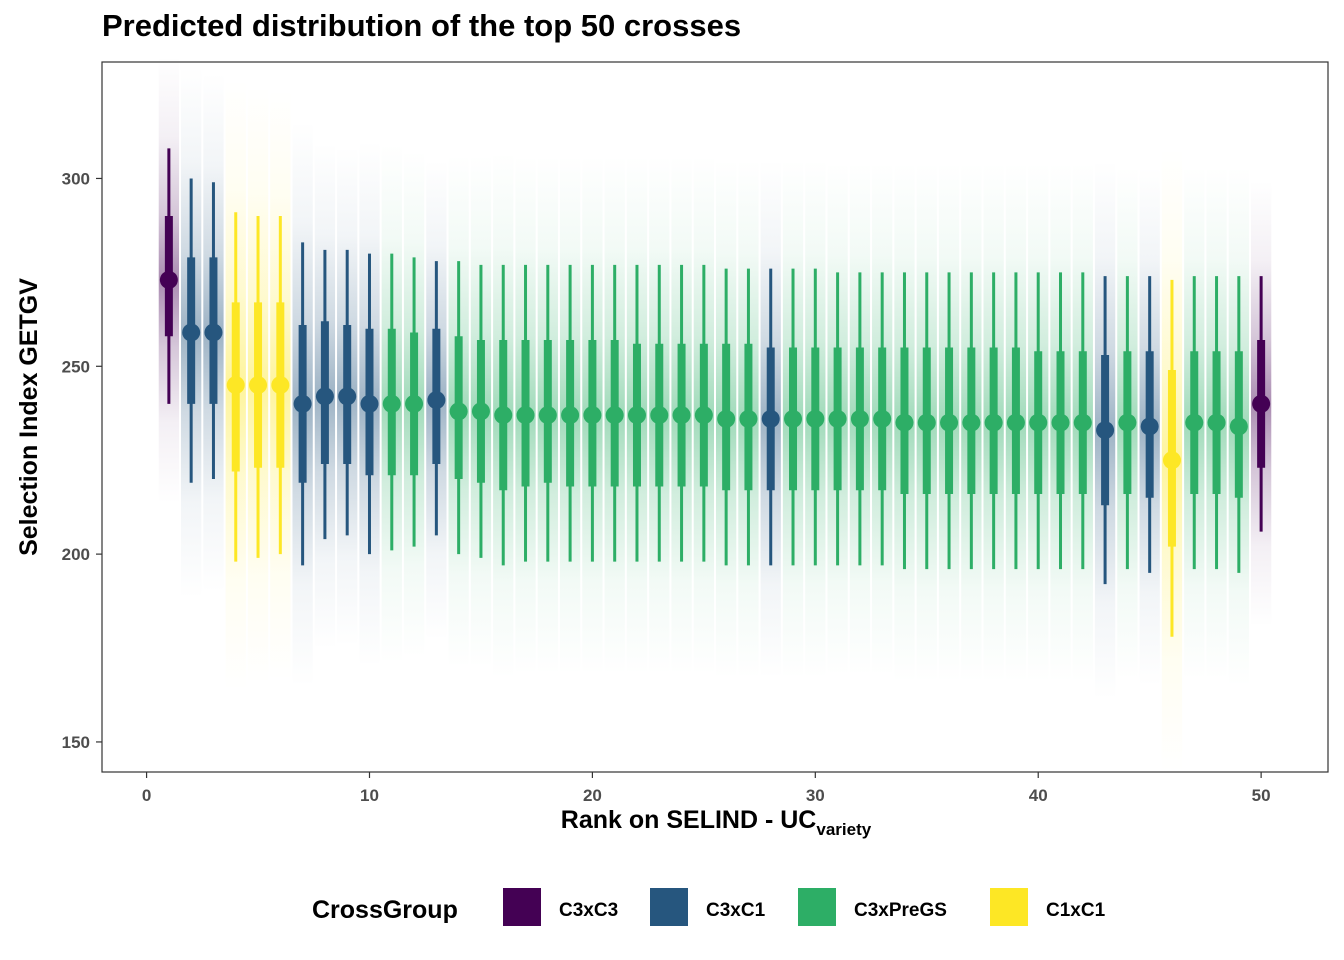  I want to click on legend-title: CrossGroup, so click(385, 910).